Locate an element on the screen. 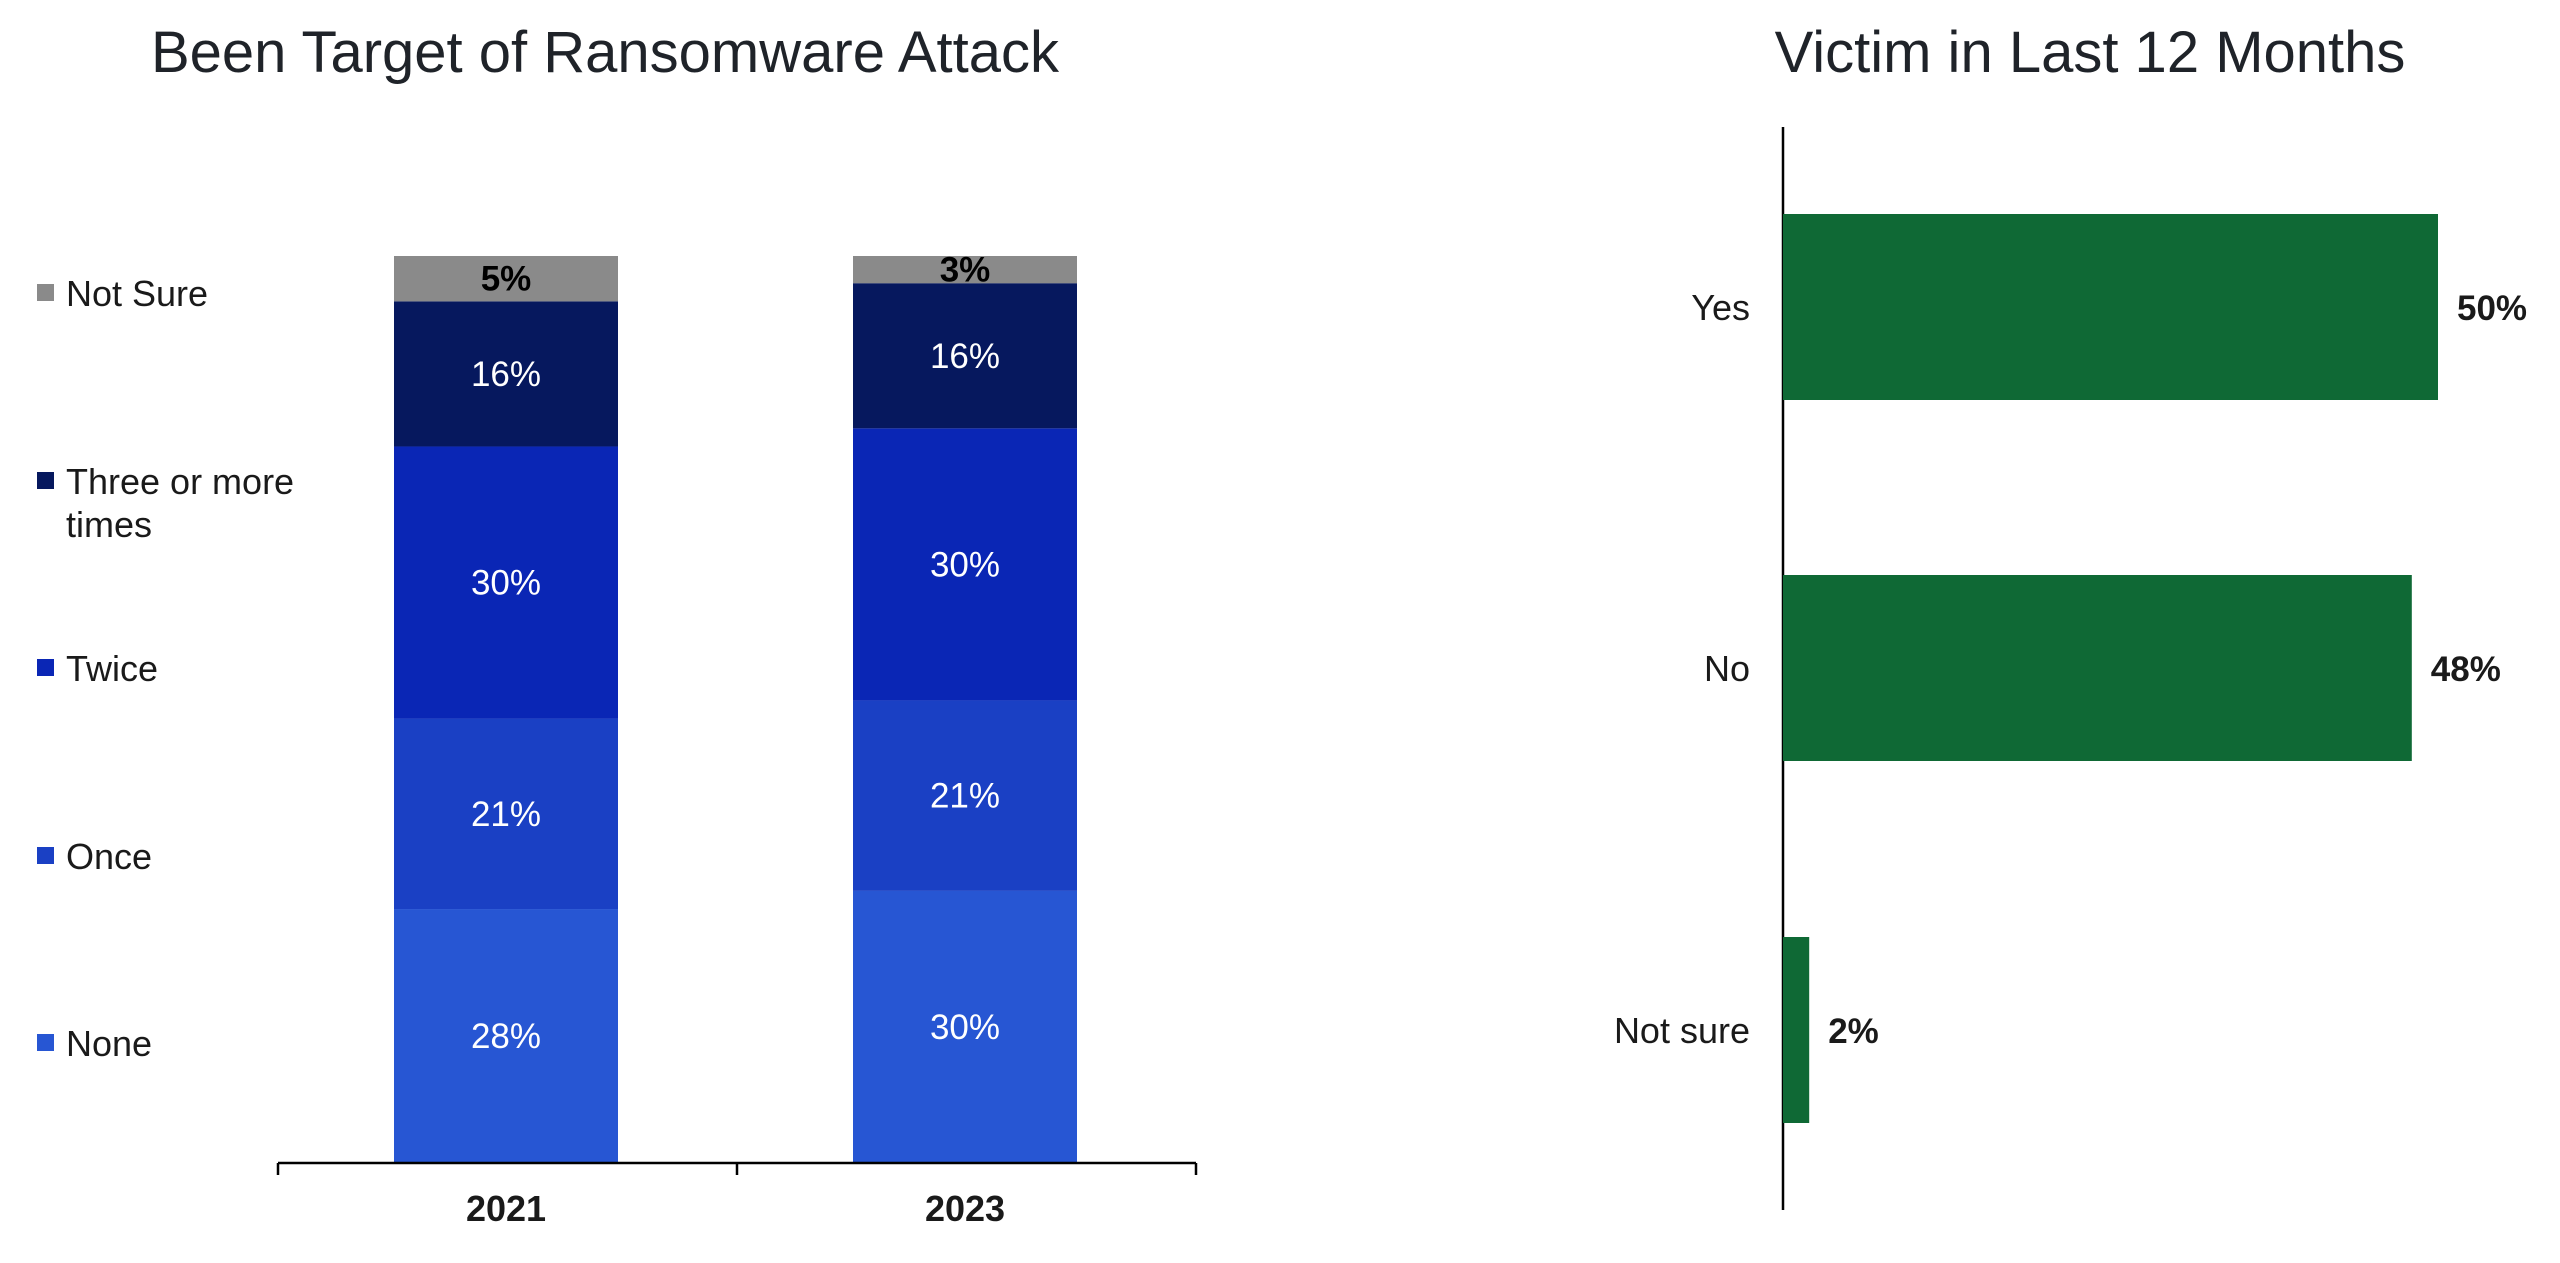 The height and width of the screenshot is (1263, 2560). chart-title-victim: Victim in Last 12 Months is located at coordinates (2090, 52).